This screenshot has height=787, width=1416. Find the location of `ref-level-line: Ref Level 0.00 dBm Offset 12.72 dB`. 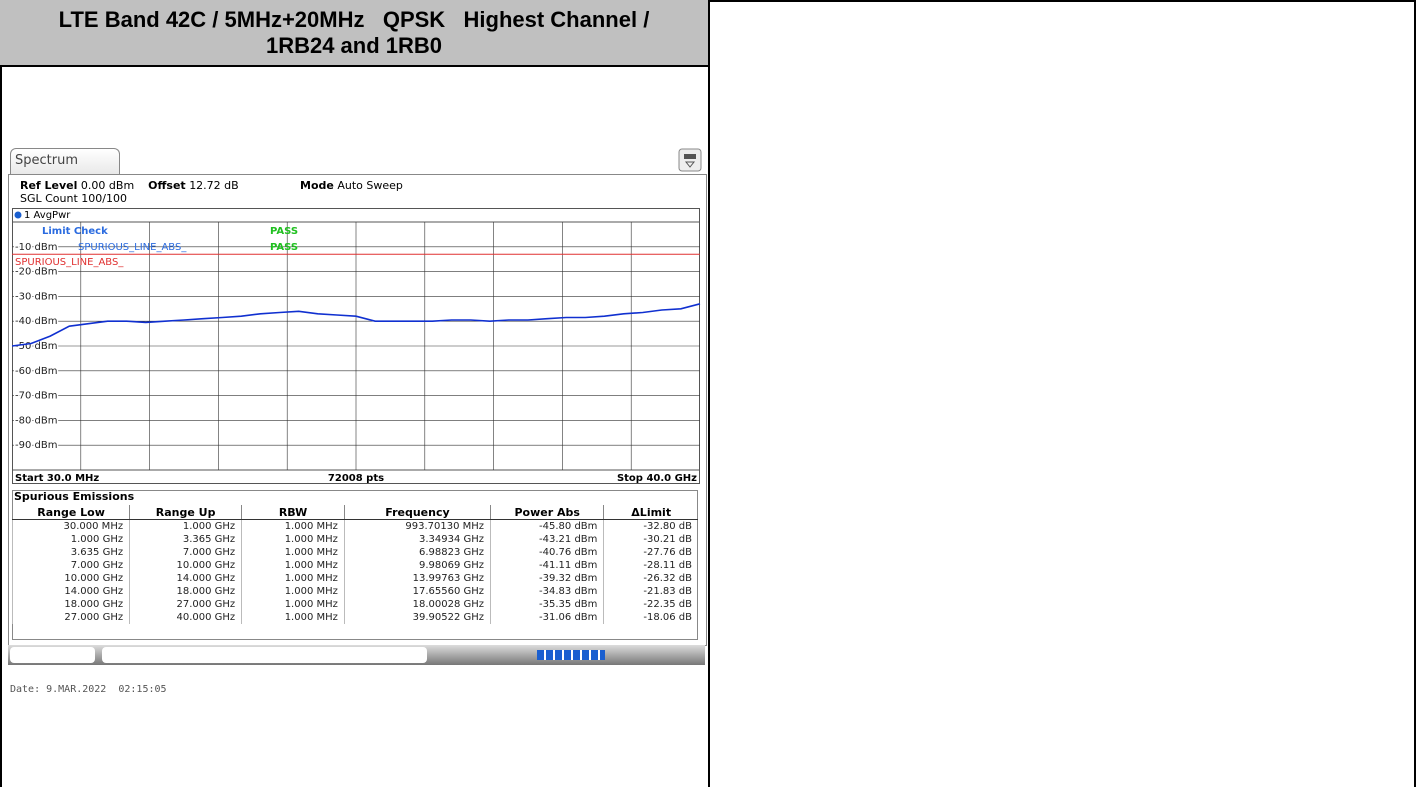

ref-level-line: Ref Level 0.00 dBm Offset 12.72 dB is located at coordinates (129, 185).